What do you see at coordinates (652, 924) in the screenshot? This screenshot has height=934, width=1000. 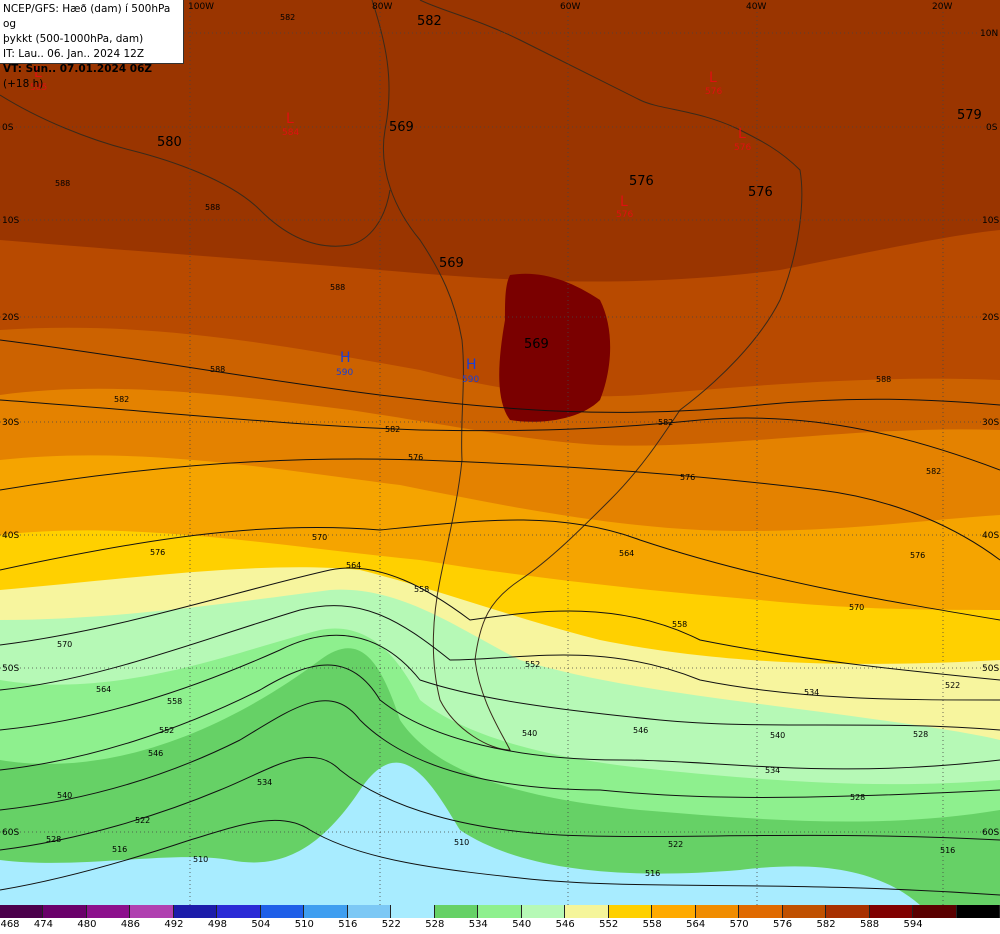 I see `color-legend-label: 558` at bounding box center [652, 924].